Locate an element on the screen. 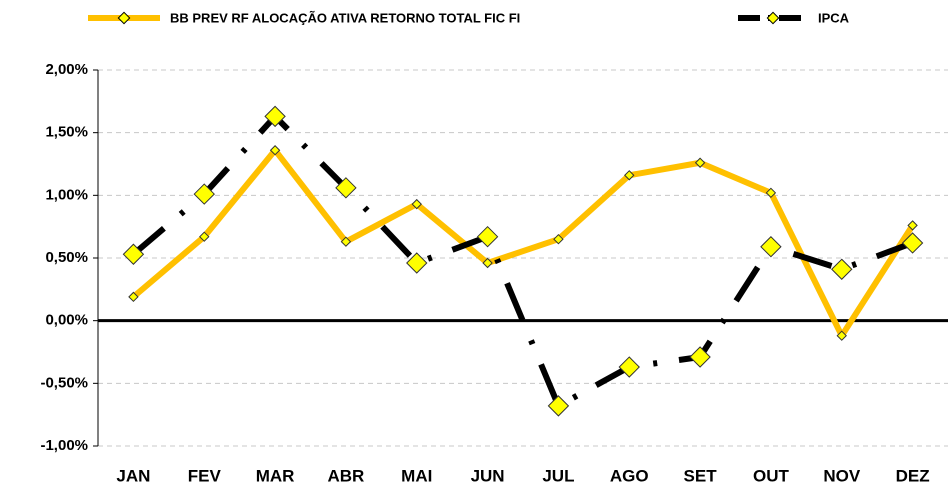  x-tick-label: JAN is located at coordinates (133, 475).